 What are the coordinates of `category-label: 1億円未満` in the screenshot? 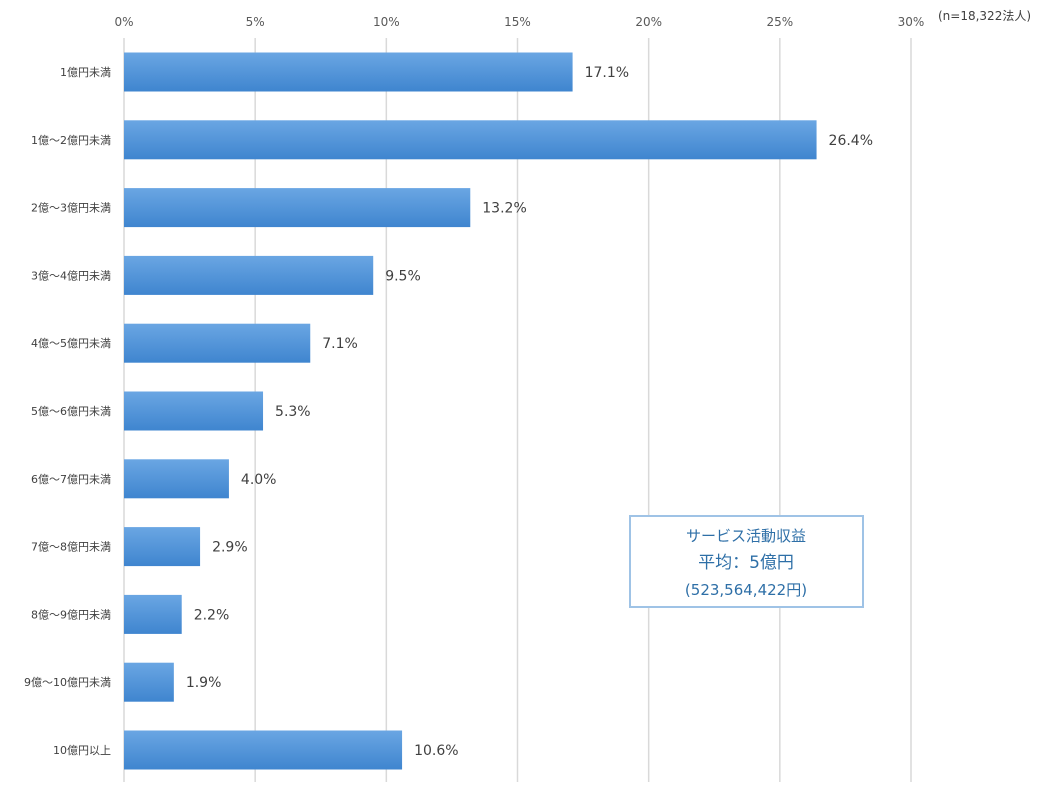 It's located at (85, 72).